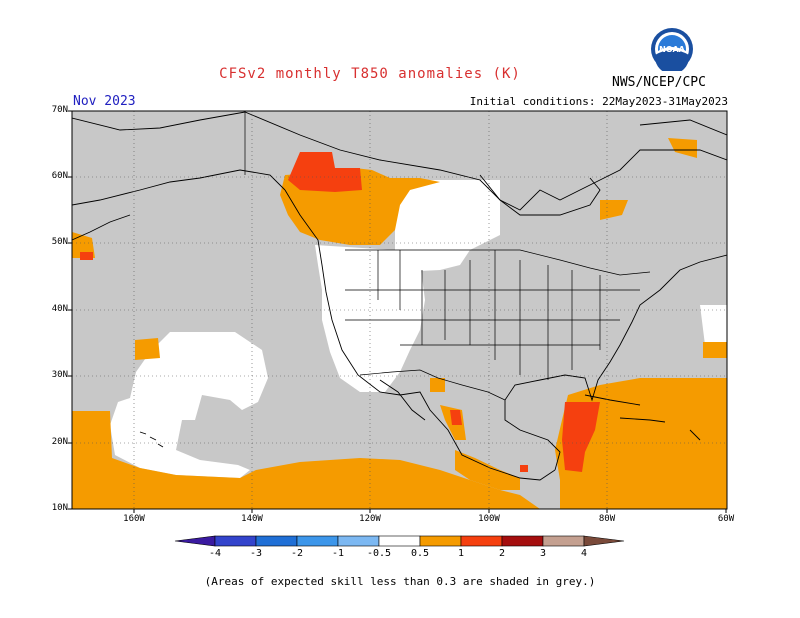 The width and height of the screenshot is (800, 618). Describe the element at coordinates (59, 442) in the screenshot. I see `lat-label: 20N` at that location.